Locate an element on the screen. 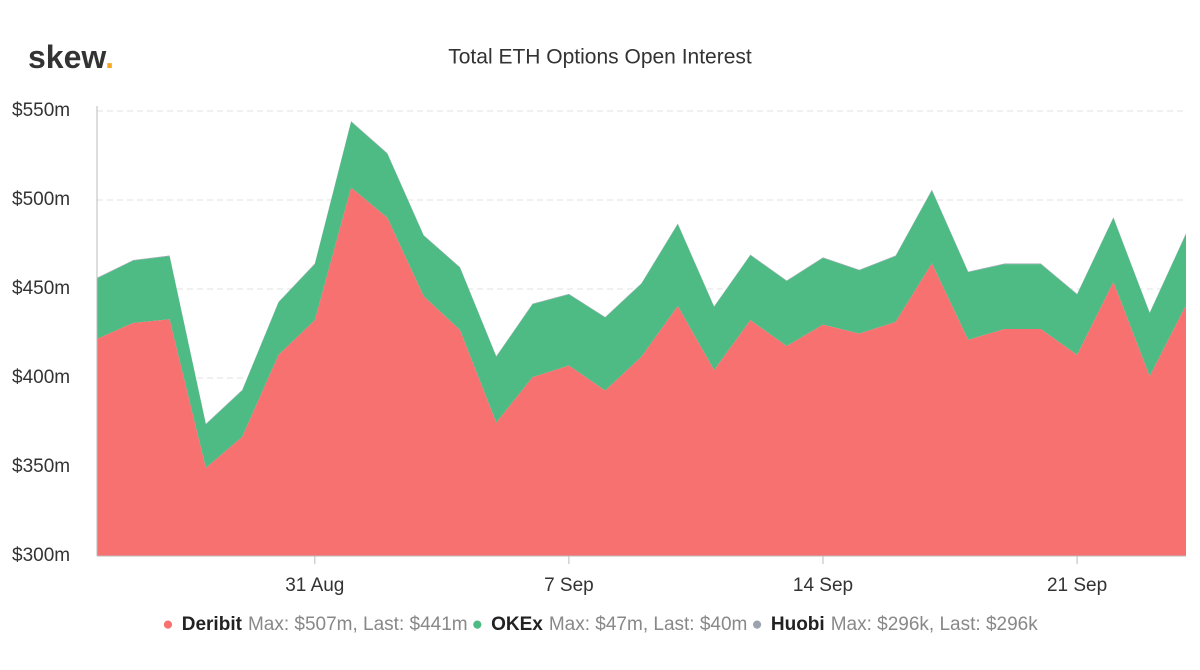 The width and height of the screenshot is (1200, 670). logo-text: skew is located at coordinates (67, 57).